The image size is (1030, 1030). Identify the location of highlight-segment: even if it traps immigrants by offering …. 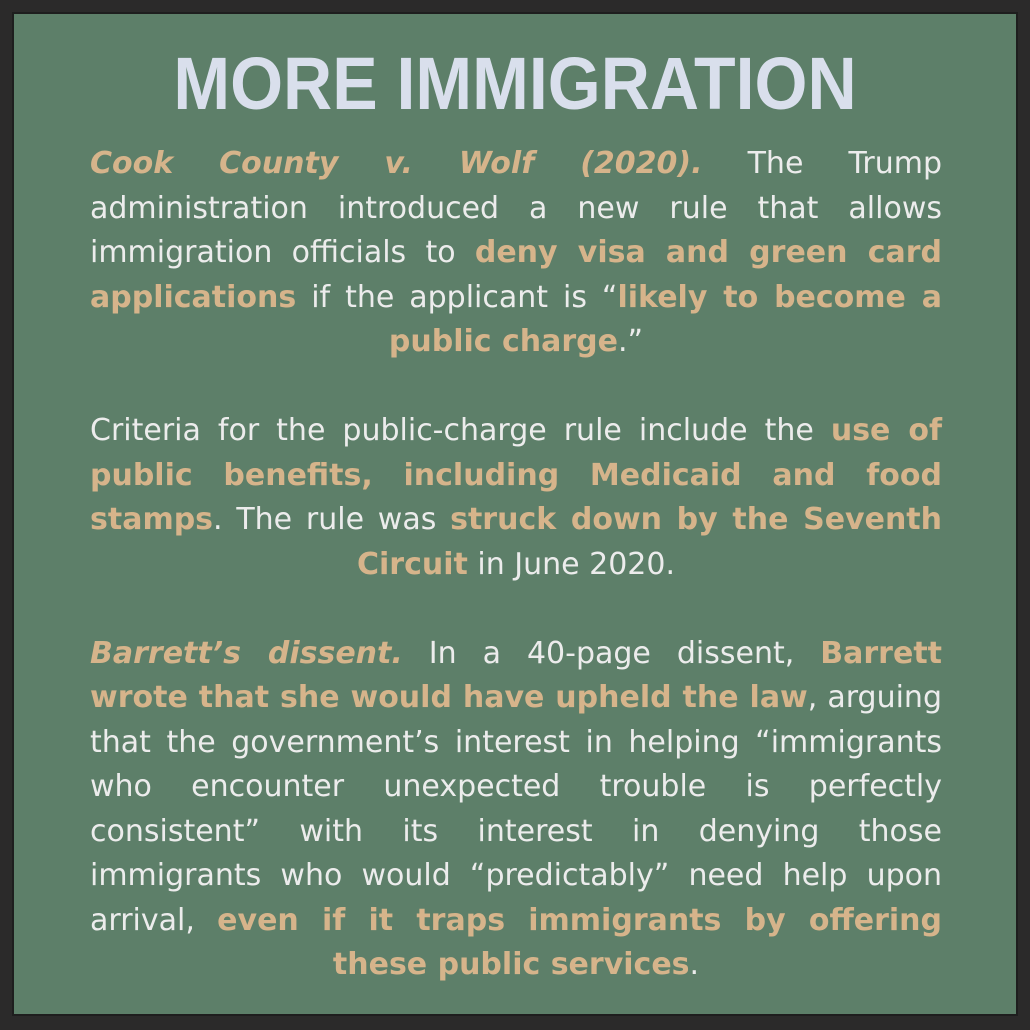
(580, 942).